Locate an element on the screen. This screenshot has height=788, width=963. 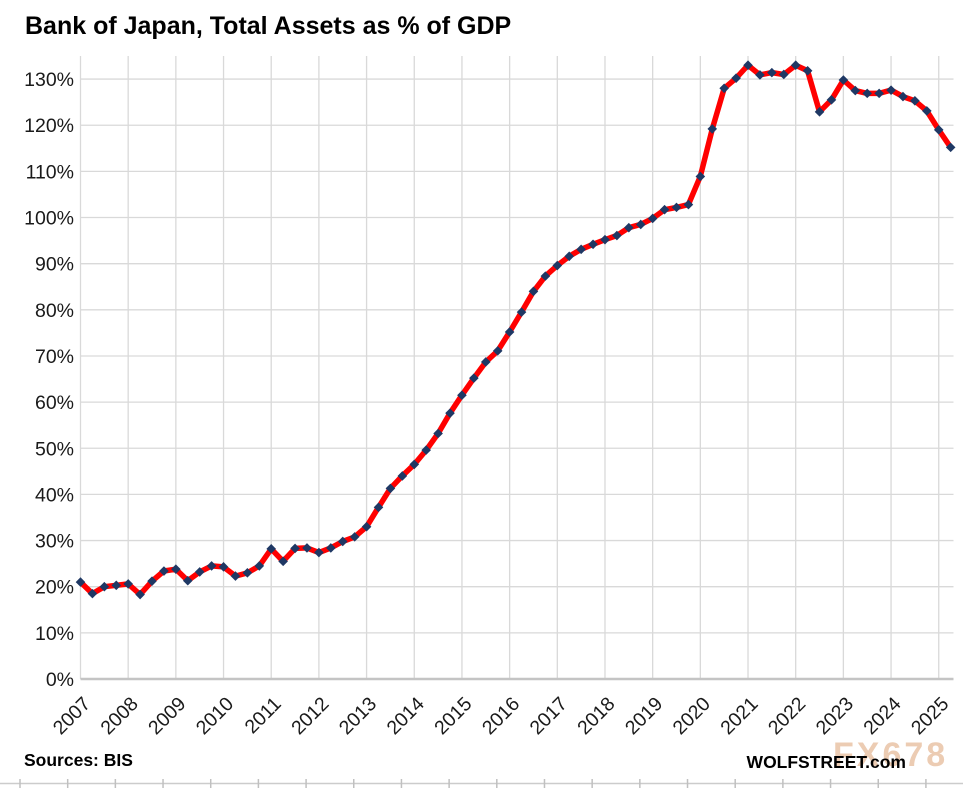
y-tick-label: 0% is located at coordinates (60, 680).